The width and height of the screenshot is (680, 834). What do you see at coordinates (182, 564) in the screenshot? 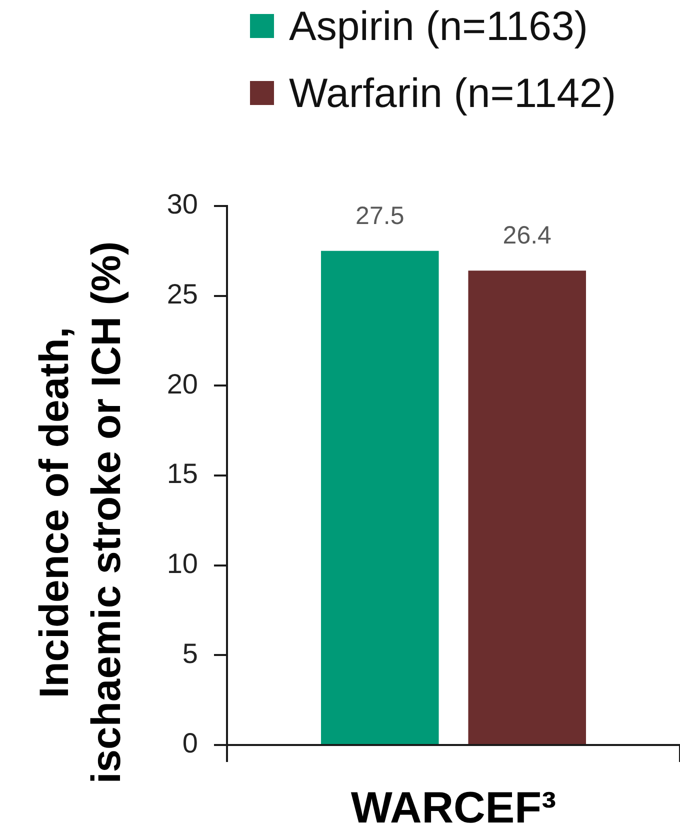
I see `y-tick-label: 10` at bounding box center [182, 564].